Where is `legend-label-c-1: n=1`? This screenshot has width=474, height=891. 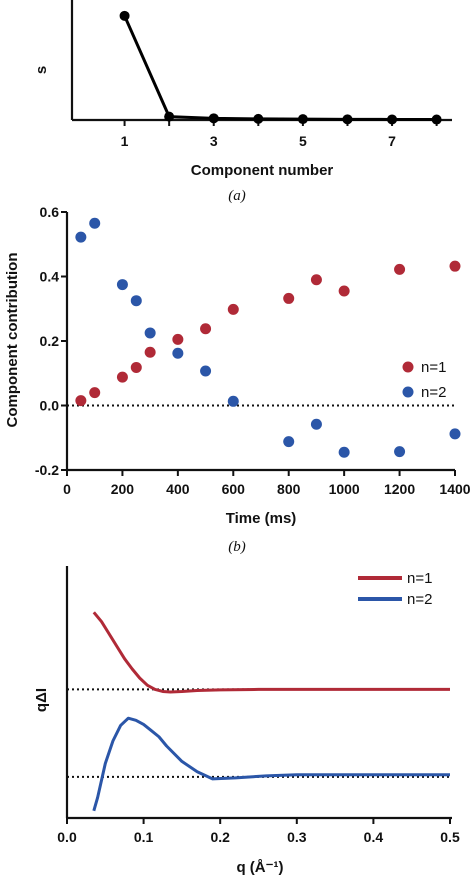
legend-label-c-1: n=1 is located at coordinates (419, 578).